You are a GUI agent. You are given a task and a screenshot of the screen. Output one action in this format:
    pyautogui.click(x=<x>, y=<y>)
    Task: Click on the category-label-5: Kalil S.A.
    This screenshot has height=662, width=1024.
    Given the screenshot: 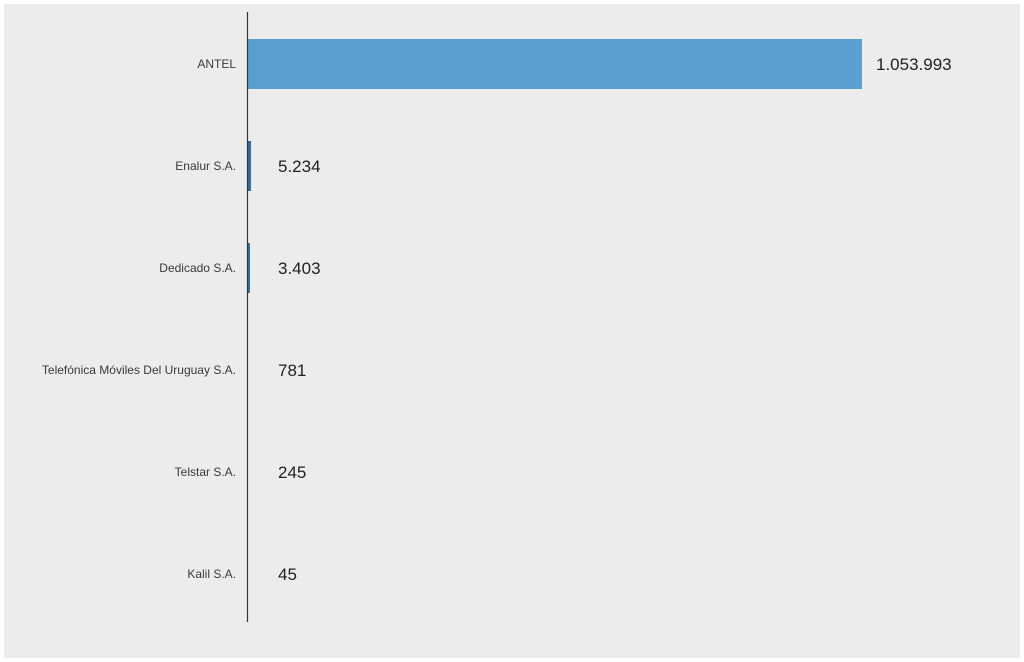 What is the action you would take?
    pyautogui.click(x=211, y=574)
    